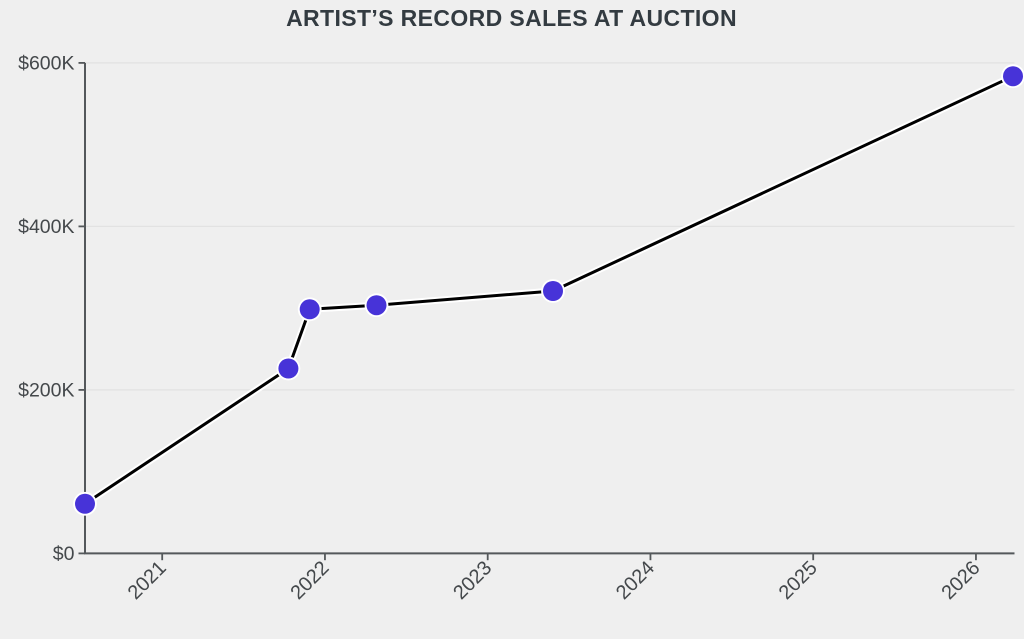  Describe the element at coordinates (511, 18) in the screenshot. I see `svg-text:ARTIST’S RECORD SALES AT AUCTI: ARTIST’S RECORD SALES AT AUCTION` at that location.